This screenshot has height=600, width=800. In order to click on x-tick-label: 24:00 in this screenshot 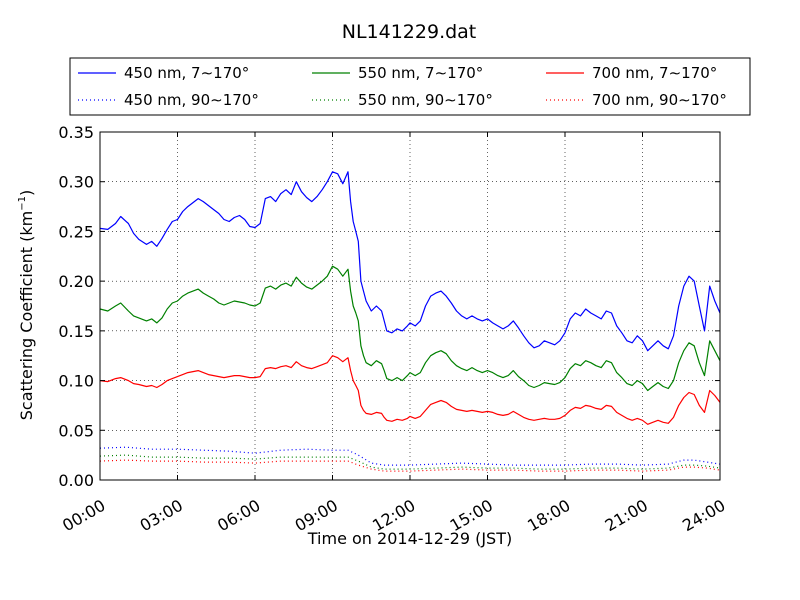, I will do `click(703, 516)`.